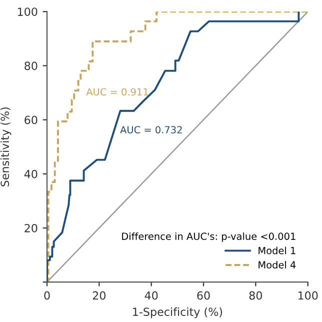 The width and height of the screenshot is (322, 322). What do you see at coordinates (308, 295) in the screenshot?
I see `x-tick-label: 100` at bounding box center [308, 295].